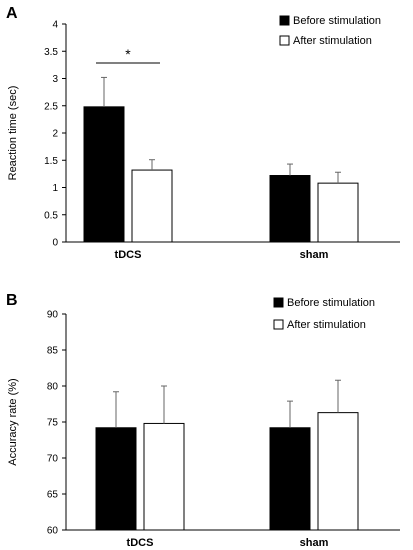 Image resolution: width=413 pixels, height=550 pixels. Describe the element at coordinates (55, 134) in the screenshot. I see `y-tick-label: 2` at that location.